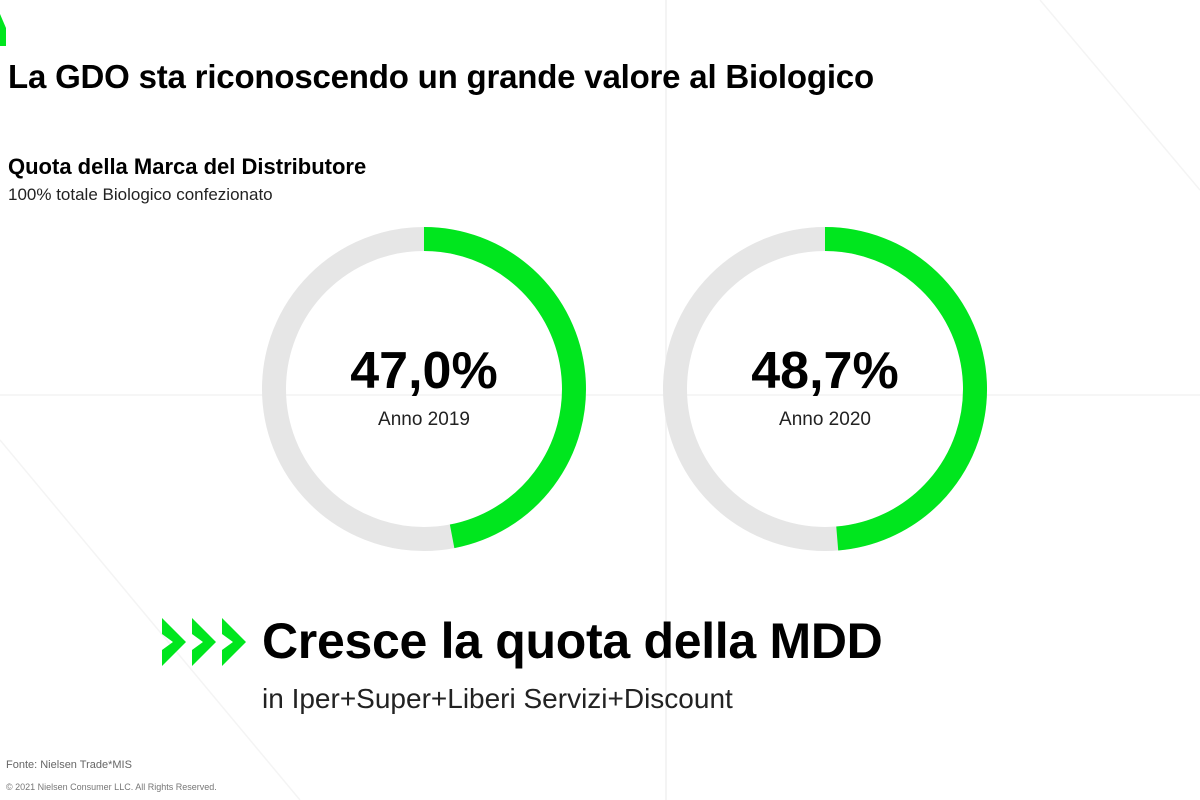 Image resolution: width=1200 pixels, height=800 pixels. Describe the element at coordinates (504, 388) in the screenshot. I see `donut-2019-arc` at that location.